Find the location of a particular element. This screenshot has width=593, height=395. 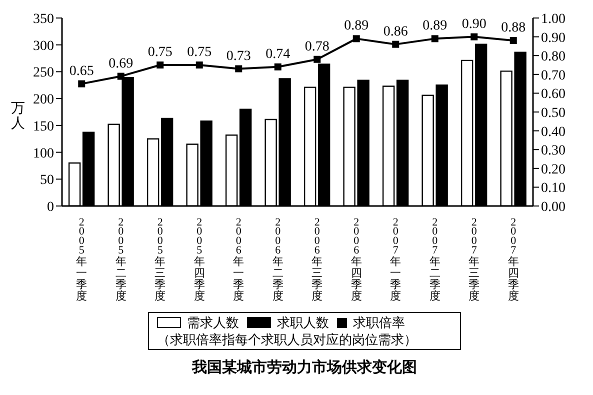

data-label: 0.65 is located at coordinates (81, 71).